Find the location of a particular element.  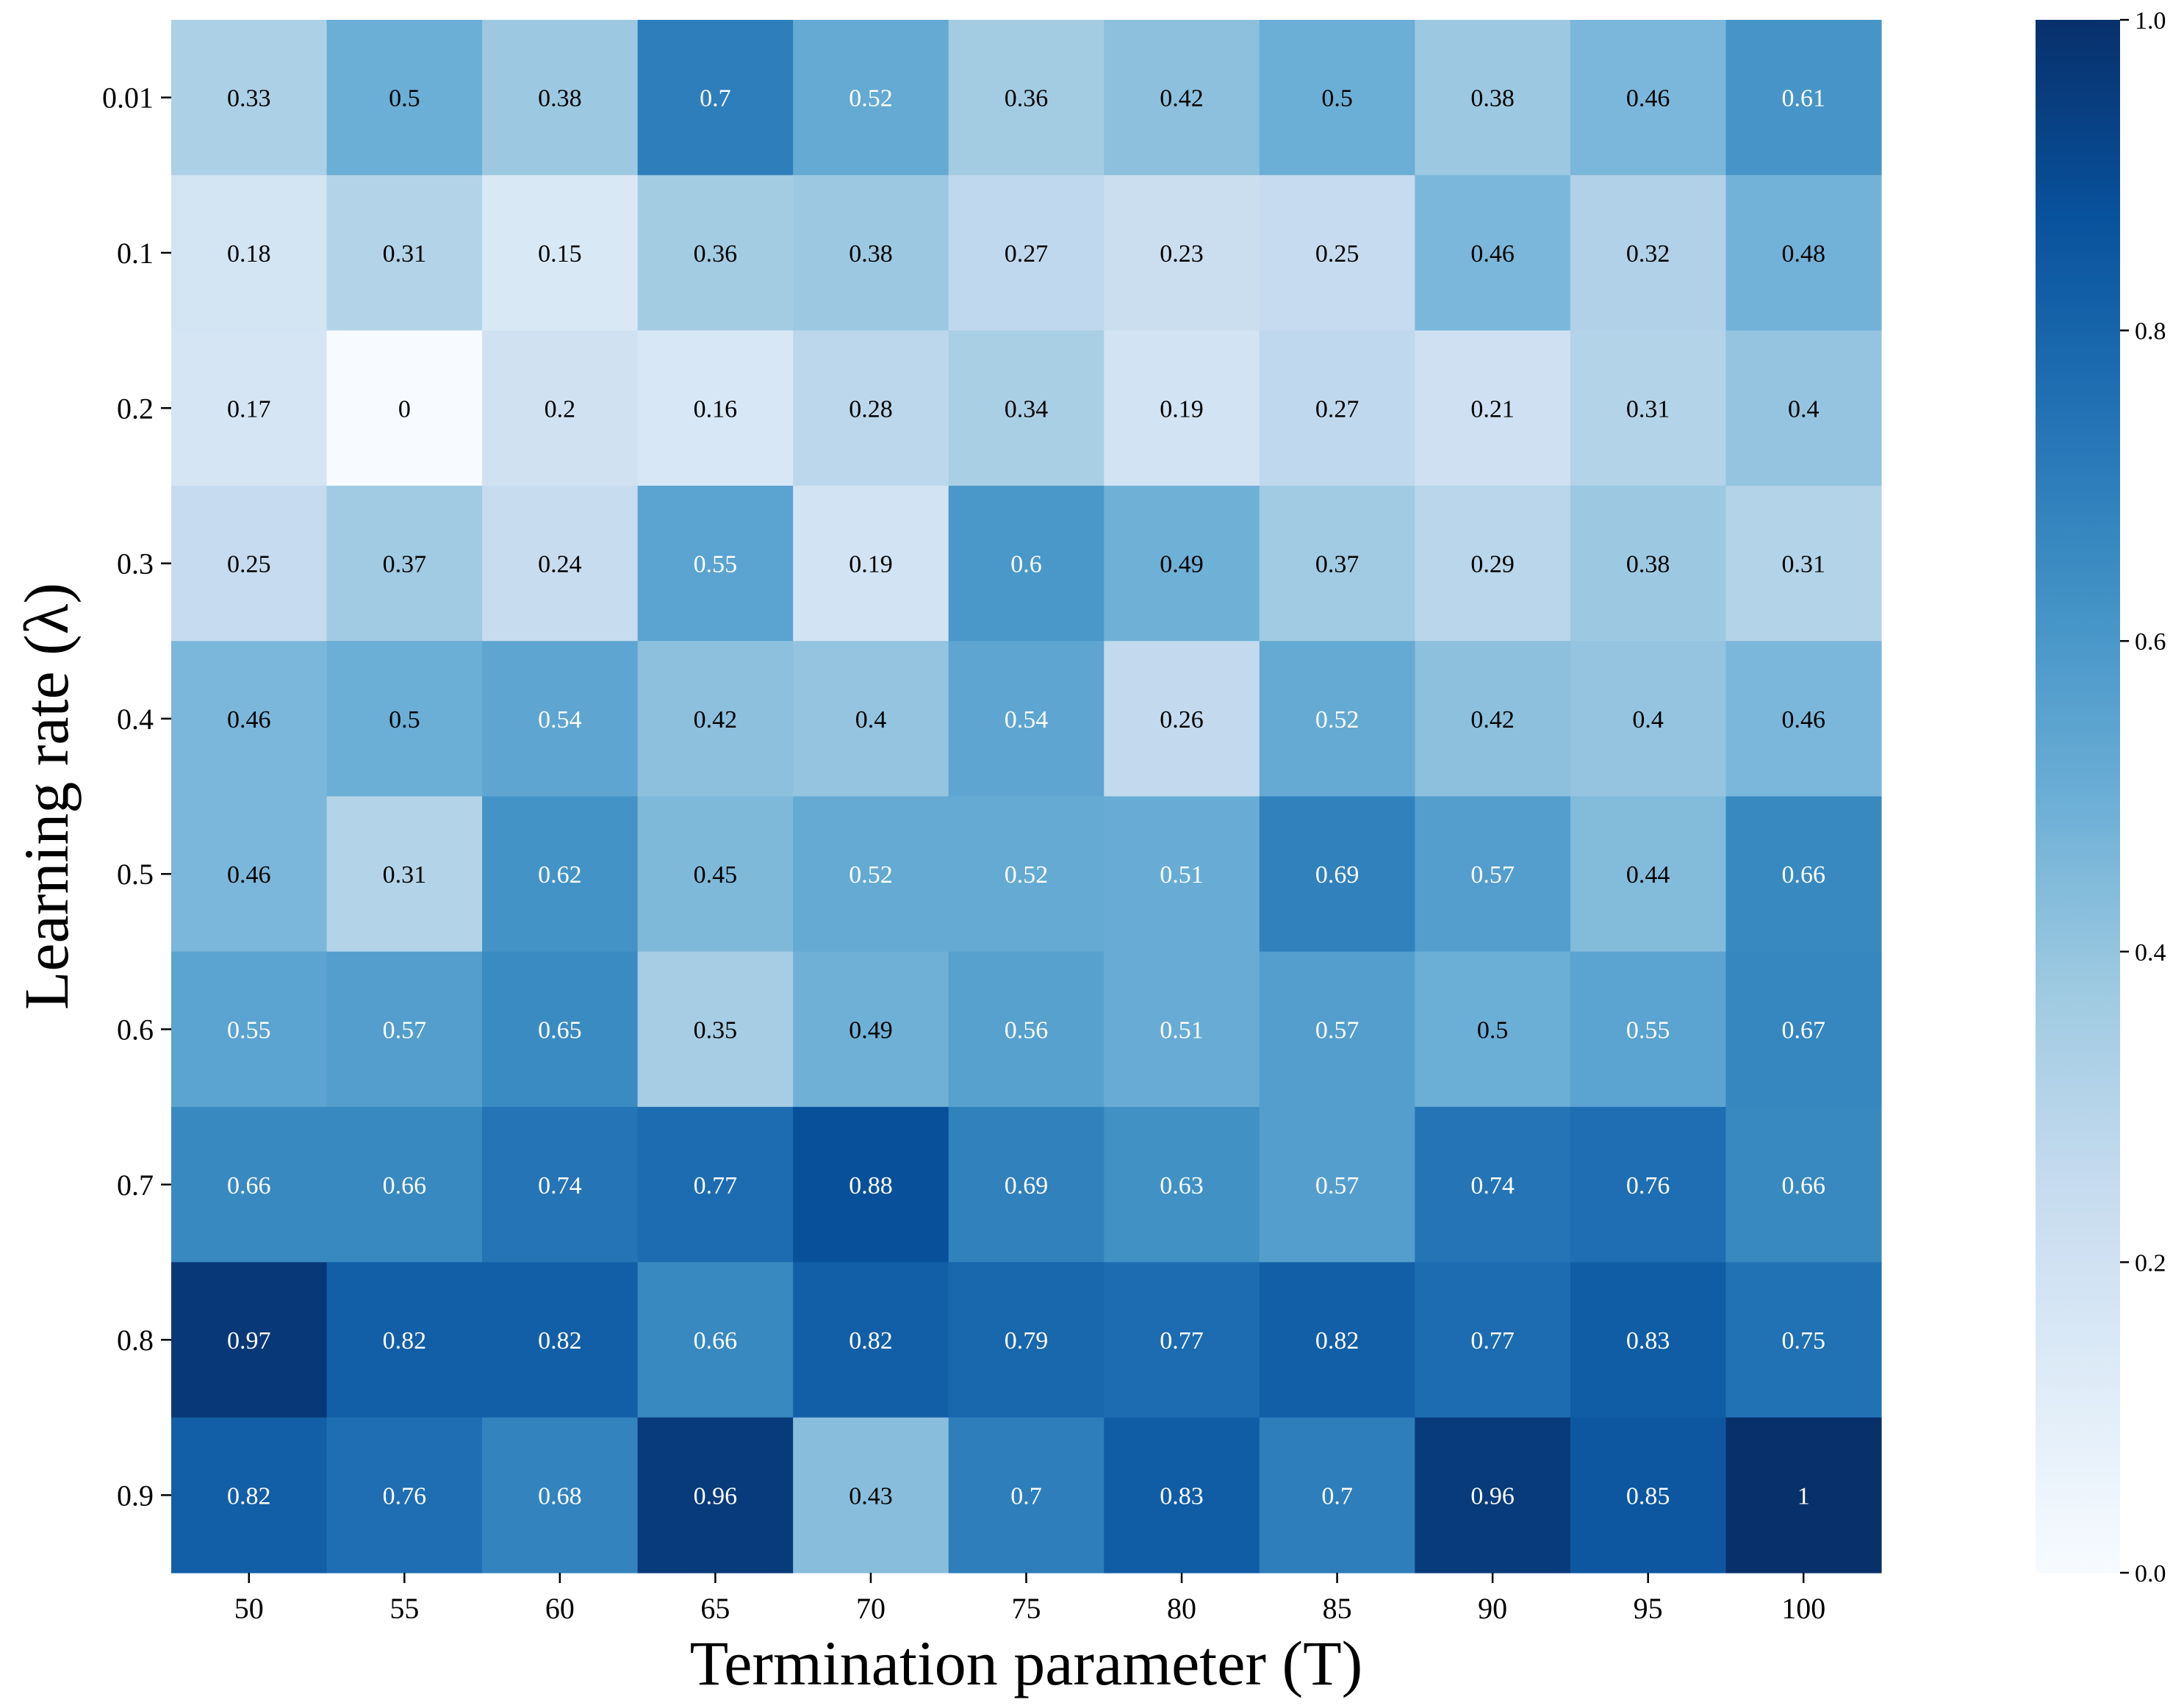

y-axis: 0.01 0.1 0.2 0.3 0.4 0.5 0.6 0.7 0.8 0.9 is located at coordinates (136, 797).